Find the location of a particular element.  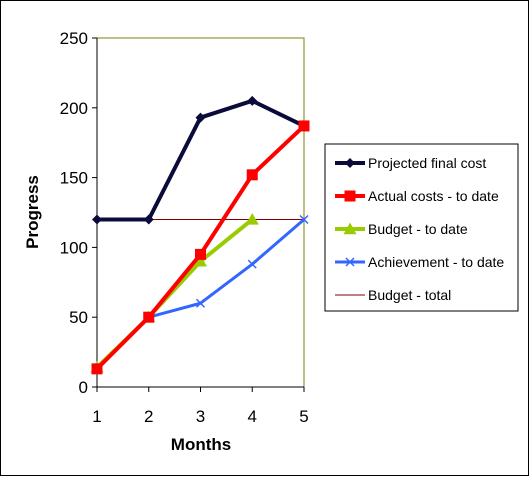

y-tick-label: 50 is located at coordinates (78, 317).